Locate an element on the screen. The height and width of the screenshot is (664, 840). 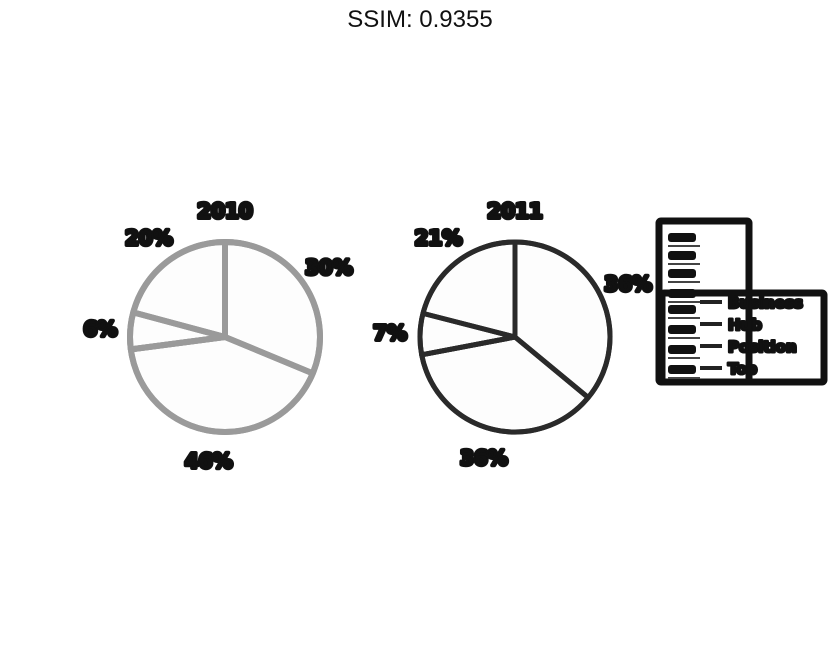
pie-0-label-1: 46% is located at coordinates (209, 461).